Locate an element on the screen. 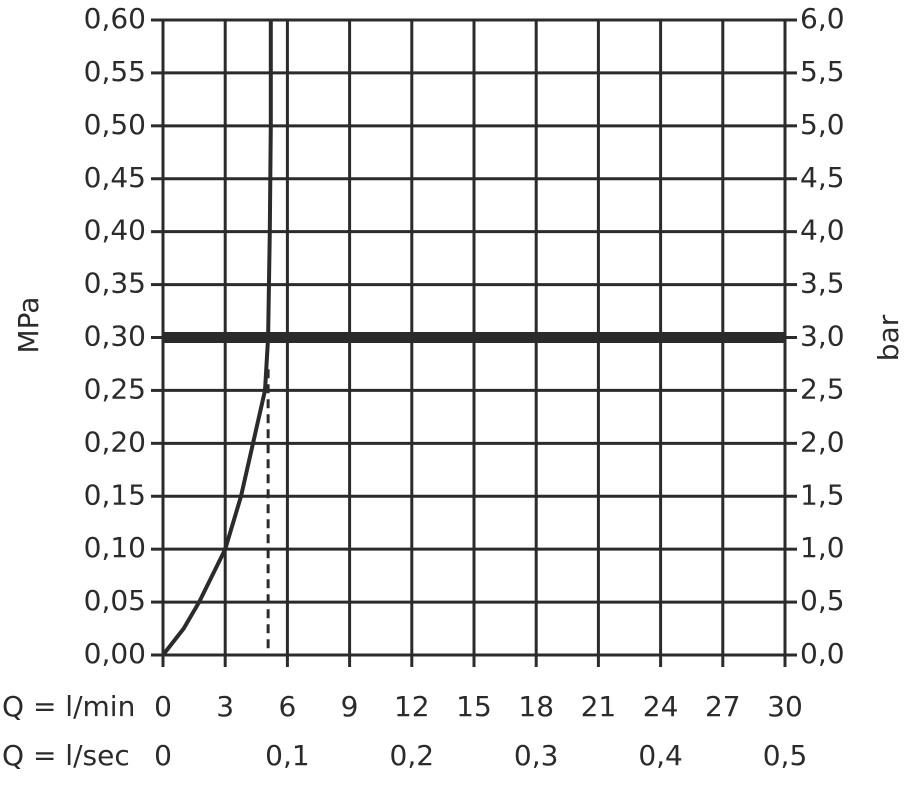 The image size is (904, 787). y-tick-label: 0,45 is located at coordinates (115, 177).